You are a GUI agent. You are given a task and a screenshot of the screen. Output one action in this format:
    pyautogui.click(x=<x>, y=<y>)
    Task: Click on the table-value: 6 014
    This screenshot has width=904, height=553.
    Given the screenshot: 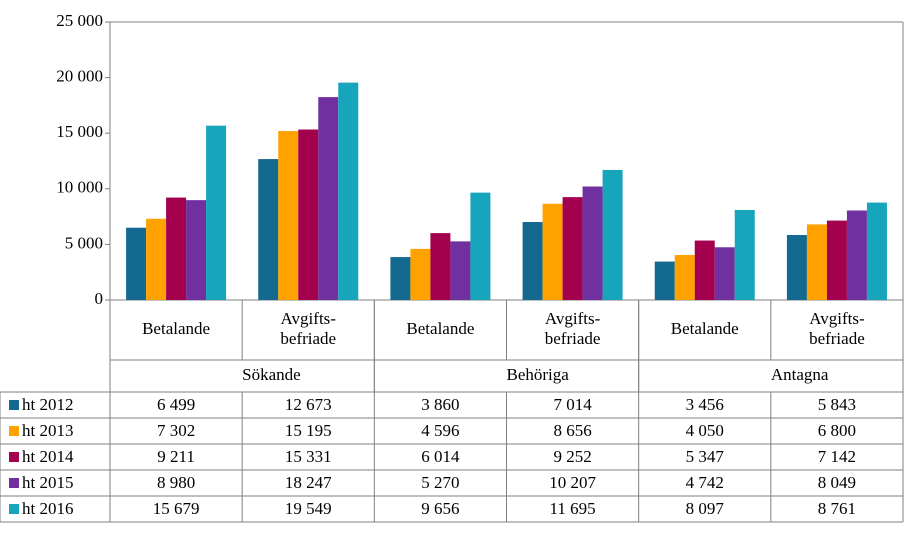 What is the action you would take?
    pyautogui.click(x=440, y=456)
    